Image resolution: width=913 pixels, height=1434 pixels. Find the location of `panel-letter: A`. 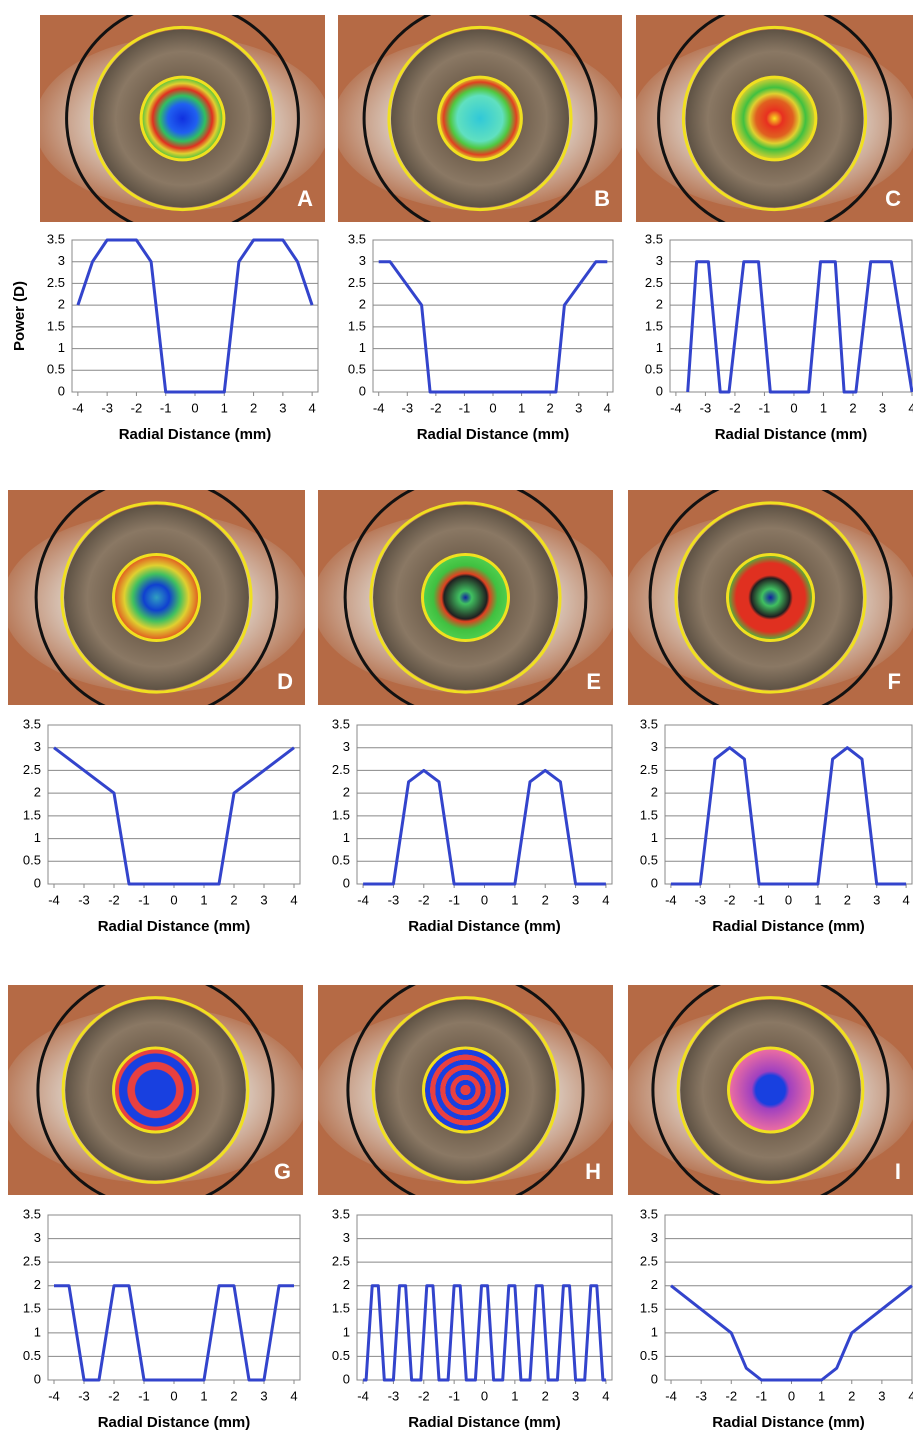

panel-letter: A is located at coordinates (305, 198).